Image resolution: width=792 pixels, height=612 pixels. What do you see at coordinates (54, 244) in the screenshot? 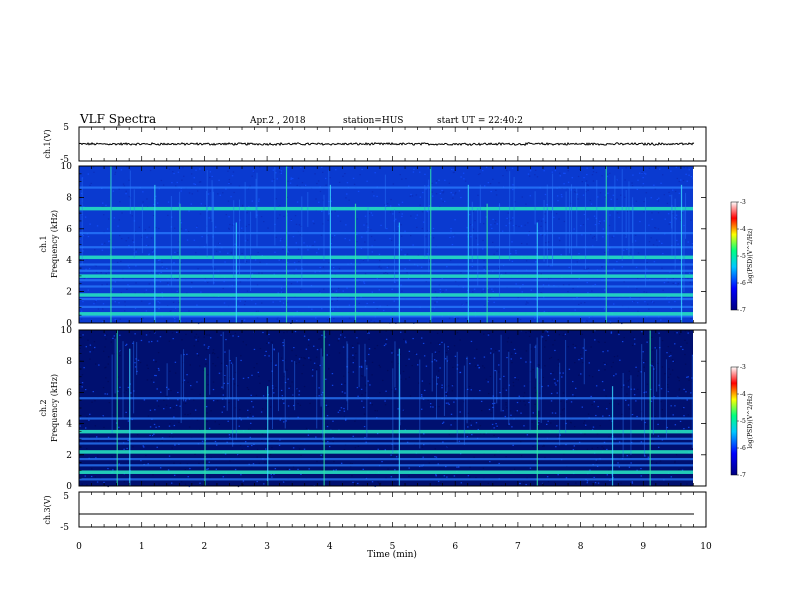
I see `ch1-spec-ylabel: Frequency (kHz)` at bounding box center [54, 244].